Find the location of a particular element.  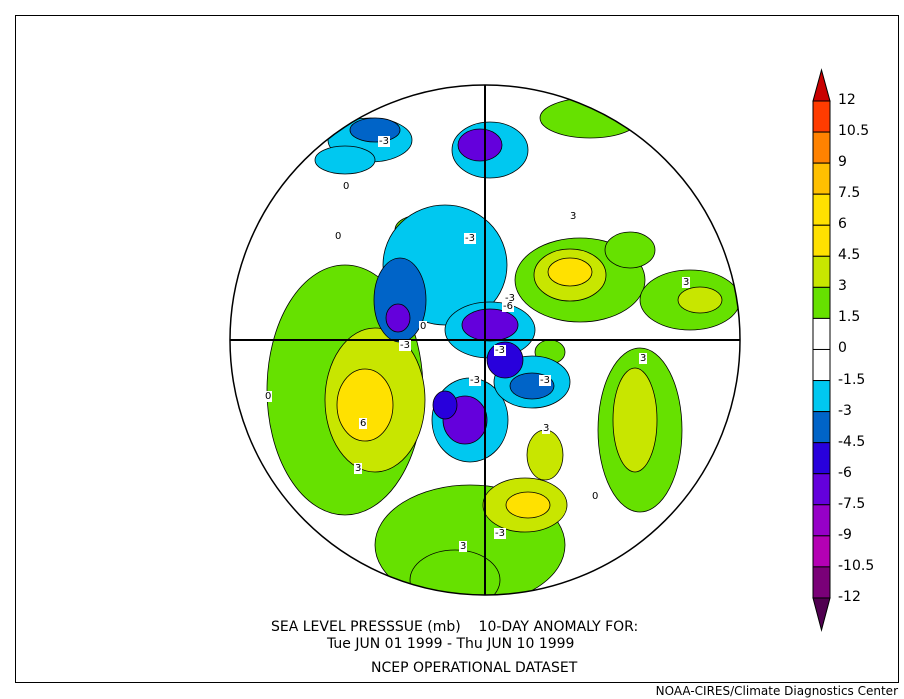

colorbar-tick-label: -4.5 is located at coordinates (852, 441).